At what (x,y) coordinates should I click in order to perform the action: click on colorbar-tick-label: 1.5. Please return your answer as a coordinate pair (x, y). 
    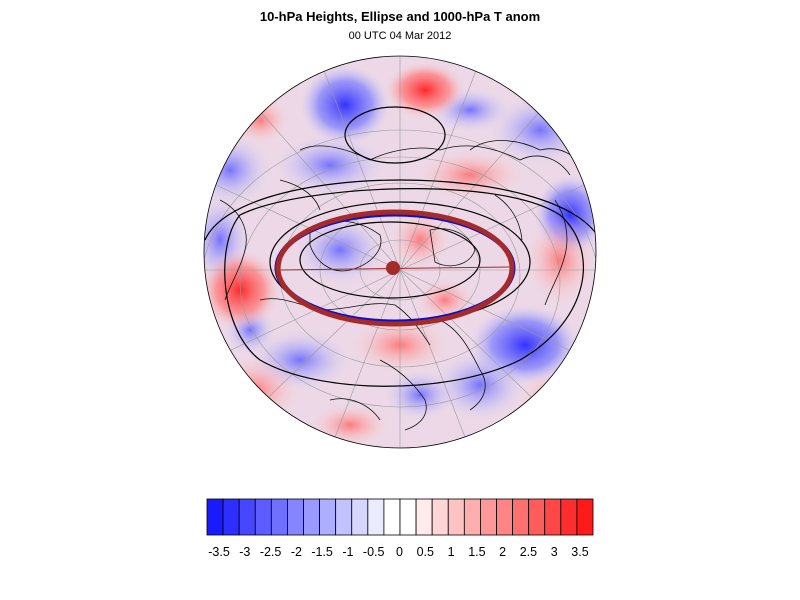
    Looking at the image, I should click on (477, 552).